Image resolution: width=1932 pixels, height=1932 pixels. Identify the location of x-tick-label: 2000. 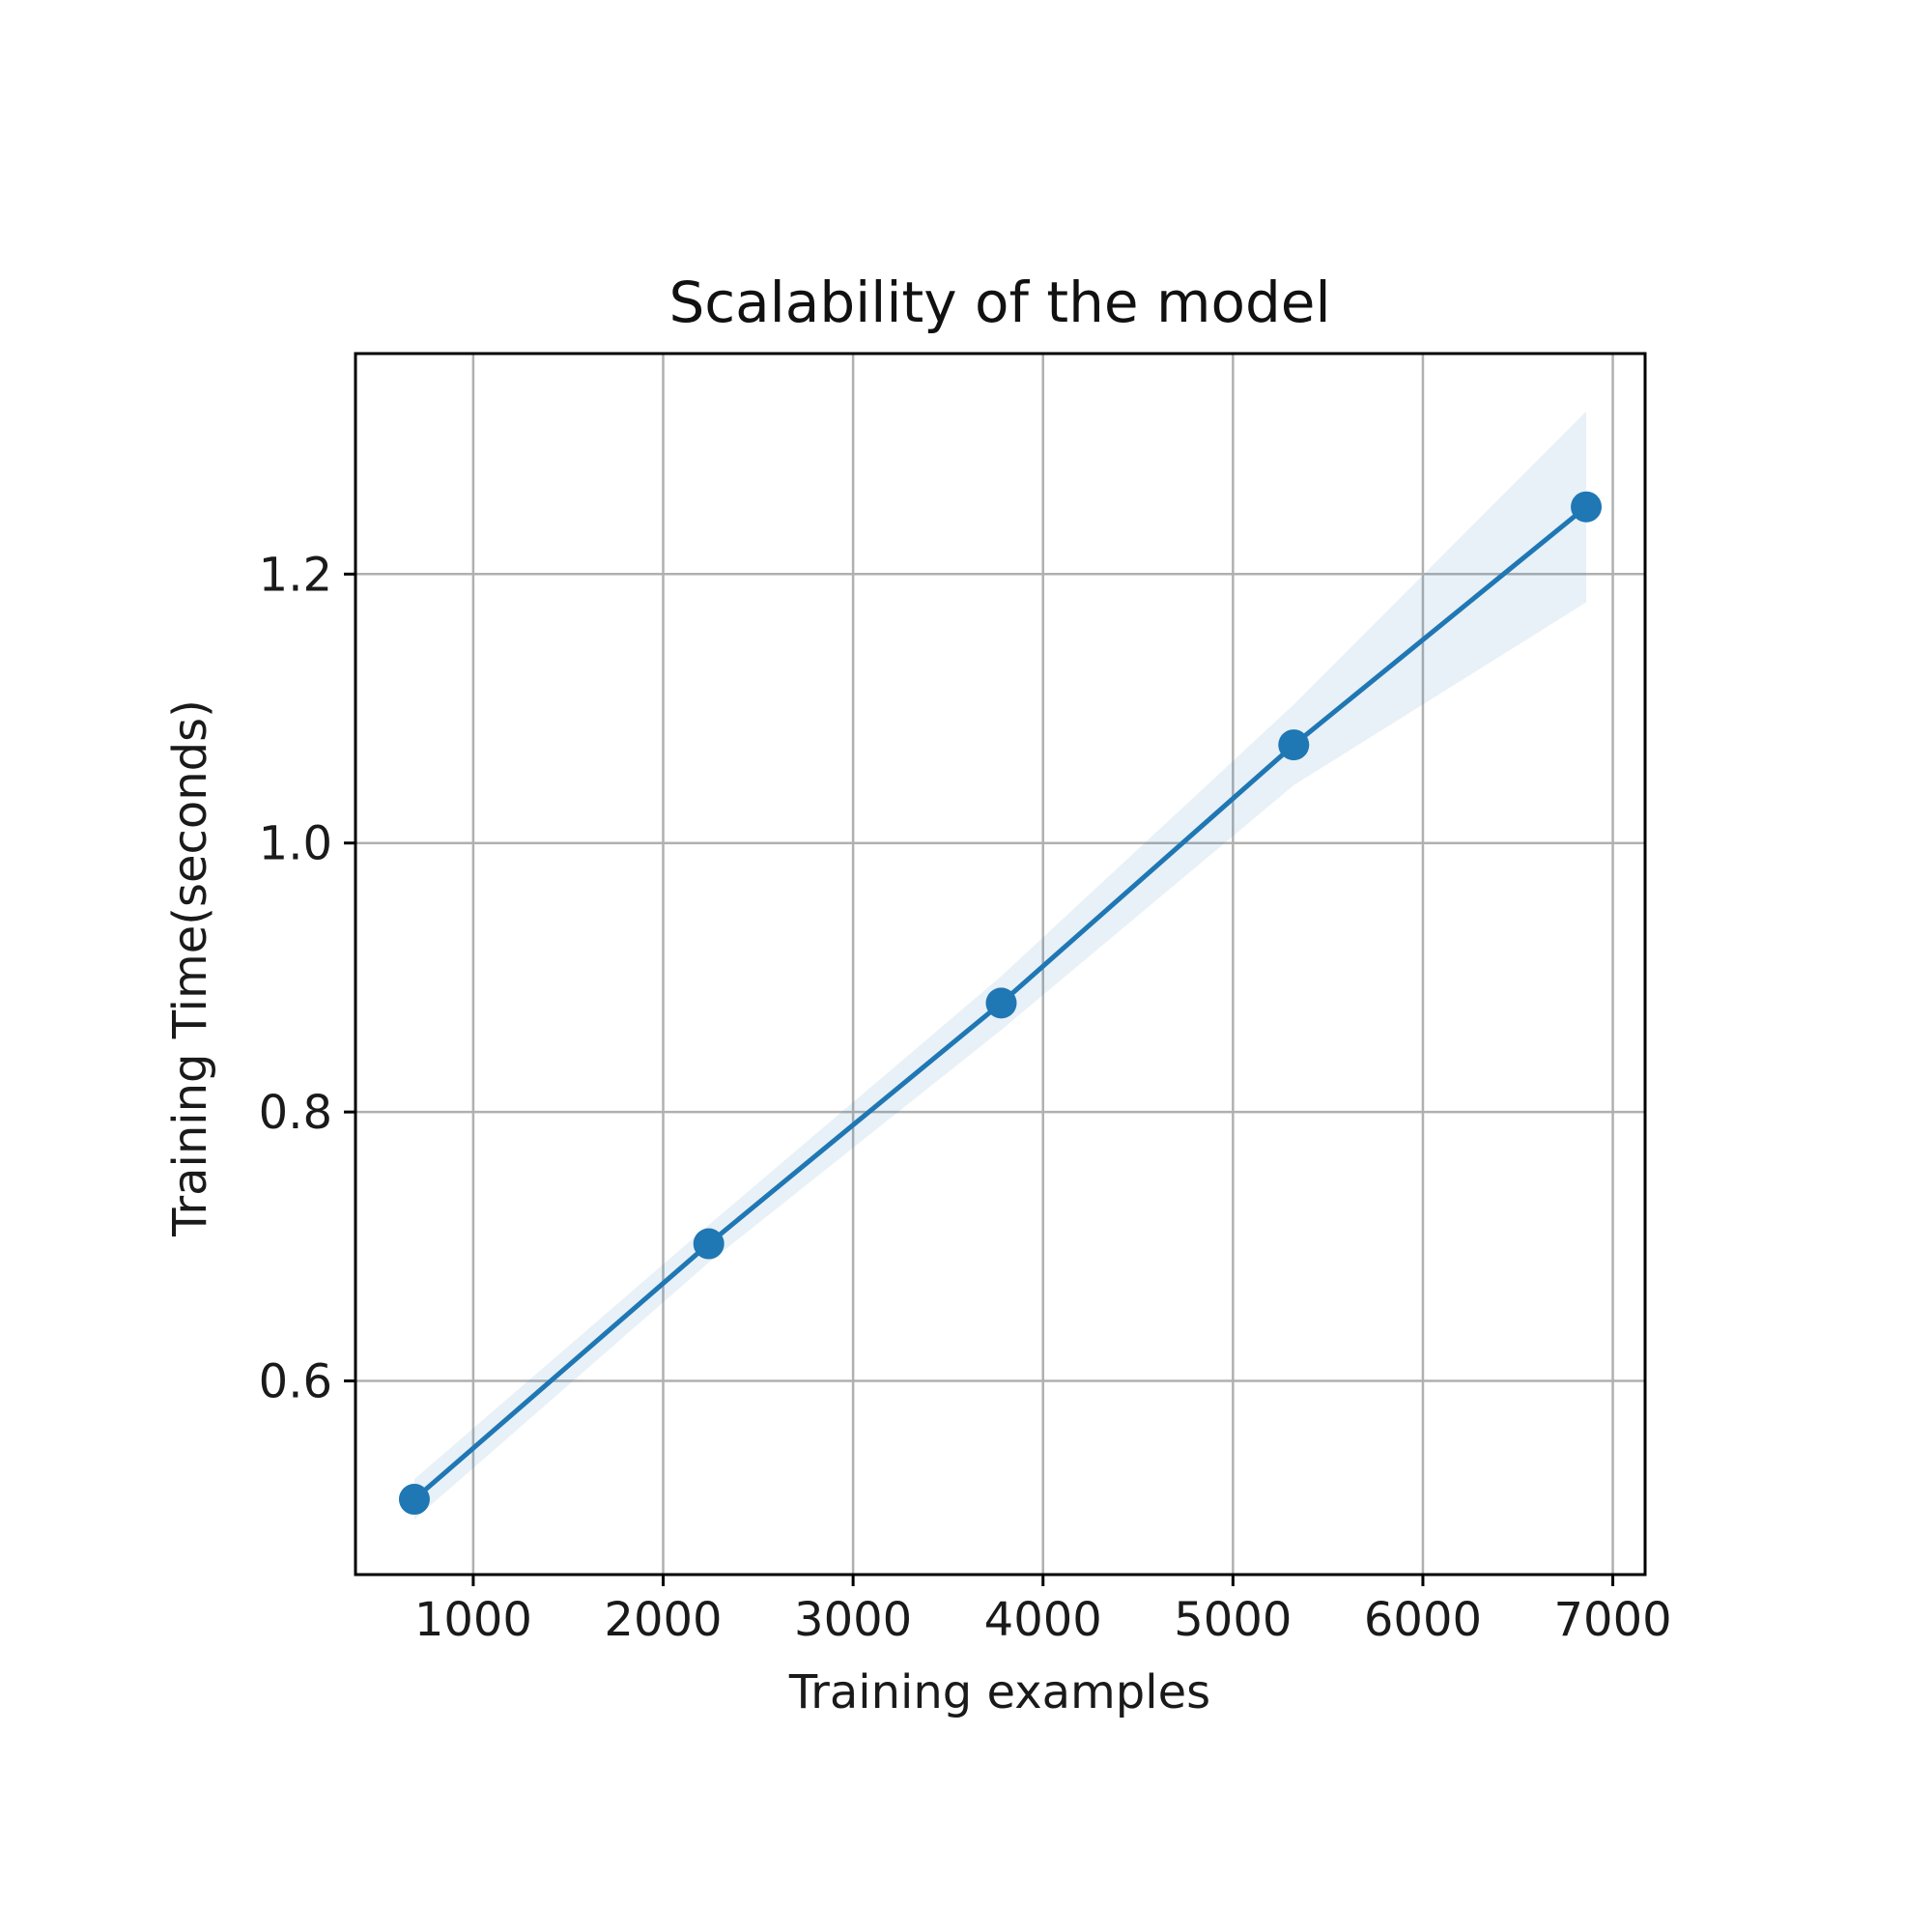
(663, 1620).